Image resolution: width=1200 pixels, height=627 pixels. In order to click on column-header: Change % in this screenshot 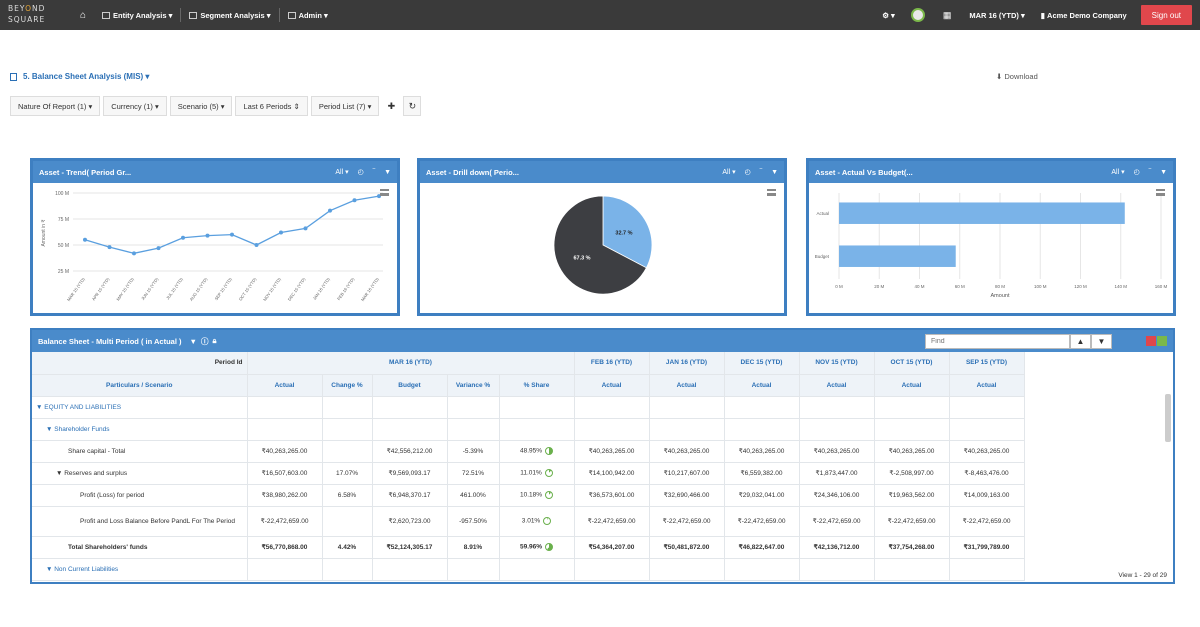, I will do `click(347, 385)`.